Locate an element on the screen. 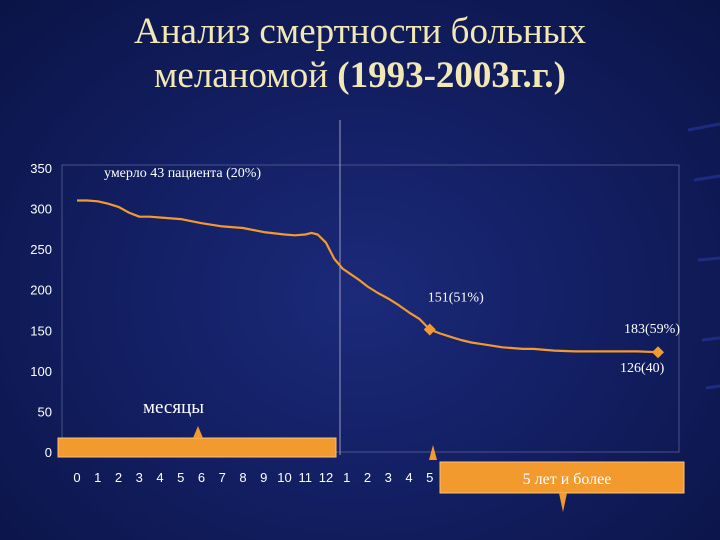 This screenshot has width=720, height=540. decorative-stripes is located at coordinates (703, 256).